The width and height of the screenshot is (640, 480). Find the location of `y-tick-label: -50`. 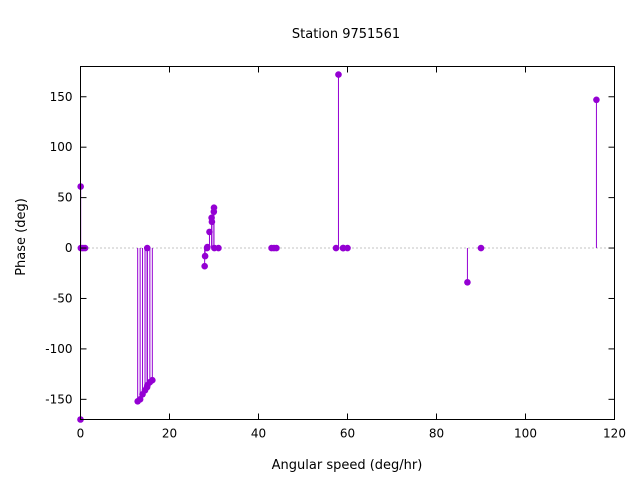

y-tick-label: -50 is located at coordinates (63, 298).